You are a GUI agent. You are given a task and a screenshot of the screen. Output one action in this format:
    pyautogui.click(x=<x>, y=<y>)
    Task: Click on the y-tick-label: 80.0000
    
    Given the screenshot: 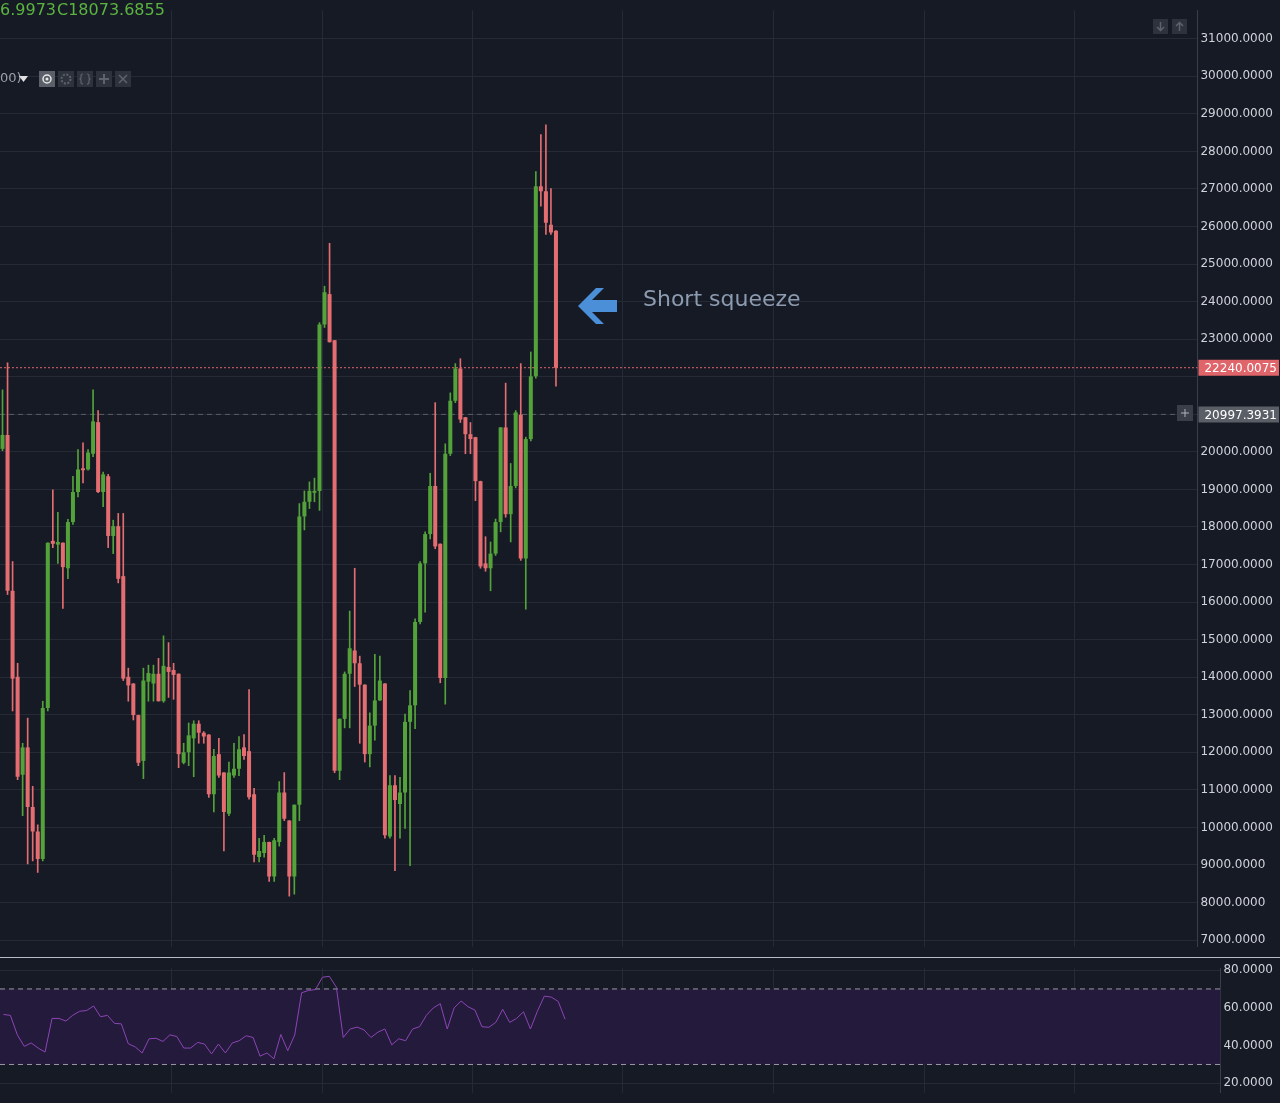 What is the action you would take?
    pyautogui.click(x=1248, y=969)
    